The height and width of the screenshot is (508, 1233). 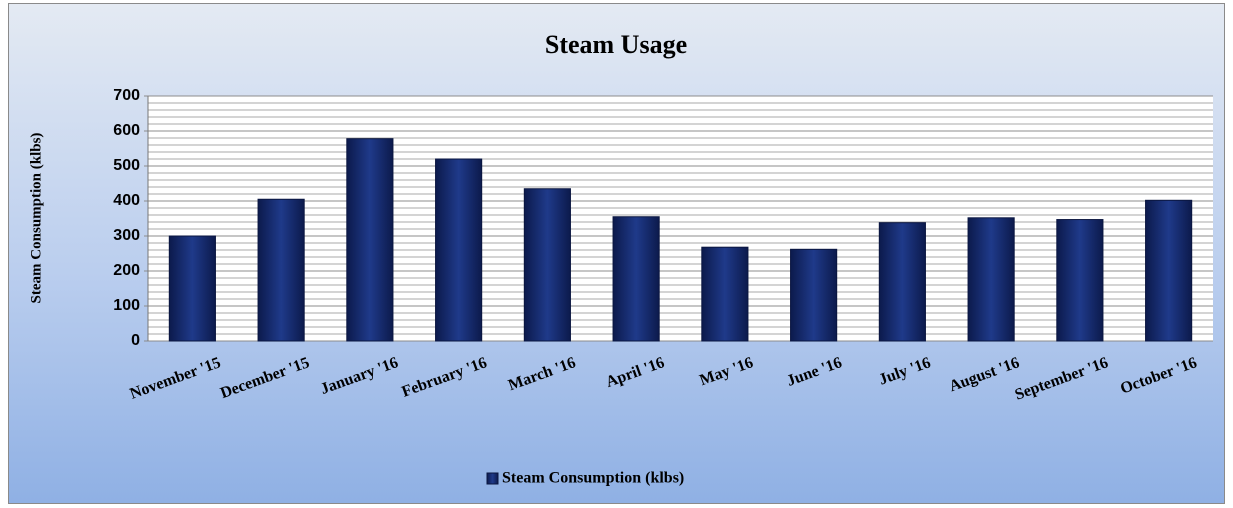 What do you see at coordinates (126, 270) in the screenshot?
I see `y-tick-label: 200` at bounding box center [126, 270].